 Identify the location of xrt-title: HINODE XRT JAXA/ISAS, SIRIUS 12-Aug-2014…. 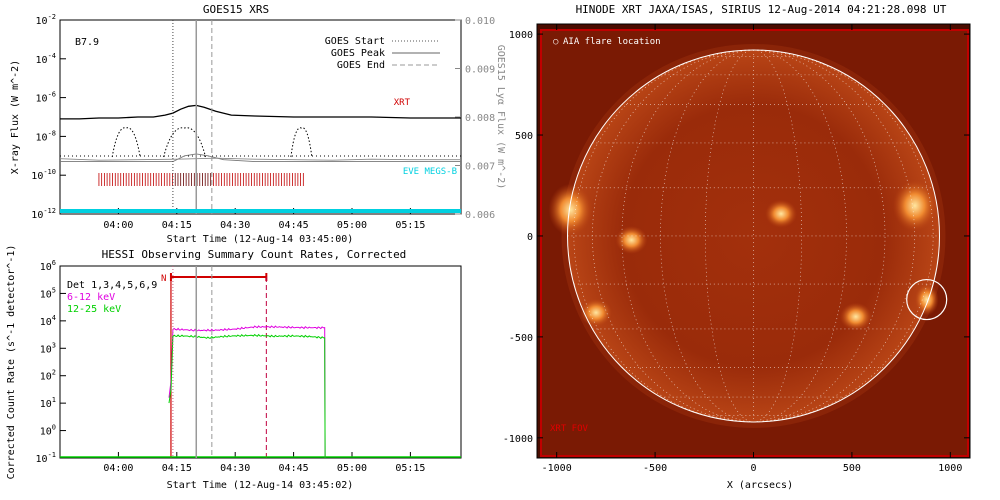
(761, 9).